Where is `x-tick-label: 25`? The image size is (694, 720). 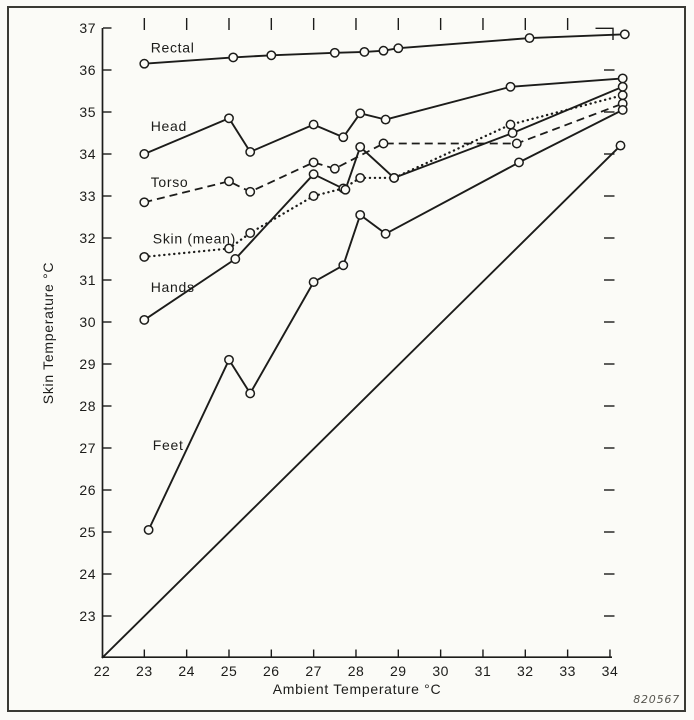
x-tick-label: 25 is located at coordinates (229, 671).